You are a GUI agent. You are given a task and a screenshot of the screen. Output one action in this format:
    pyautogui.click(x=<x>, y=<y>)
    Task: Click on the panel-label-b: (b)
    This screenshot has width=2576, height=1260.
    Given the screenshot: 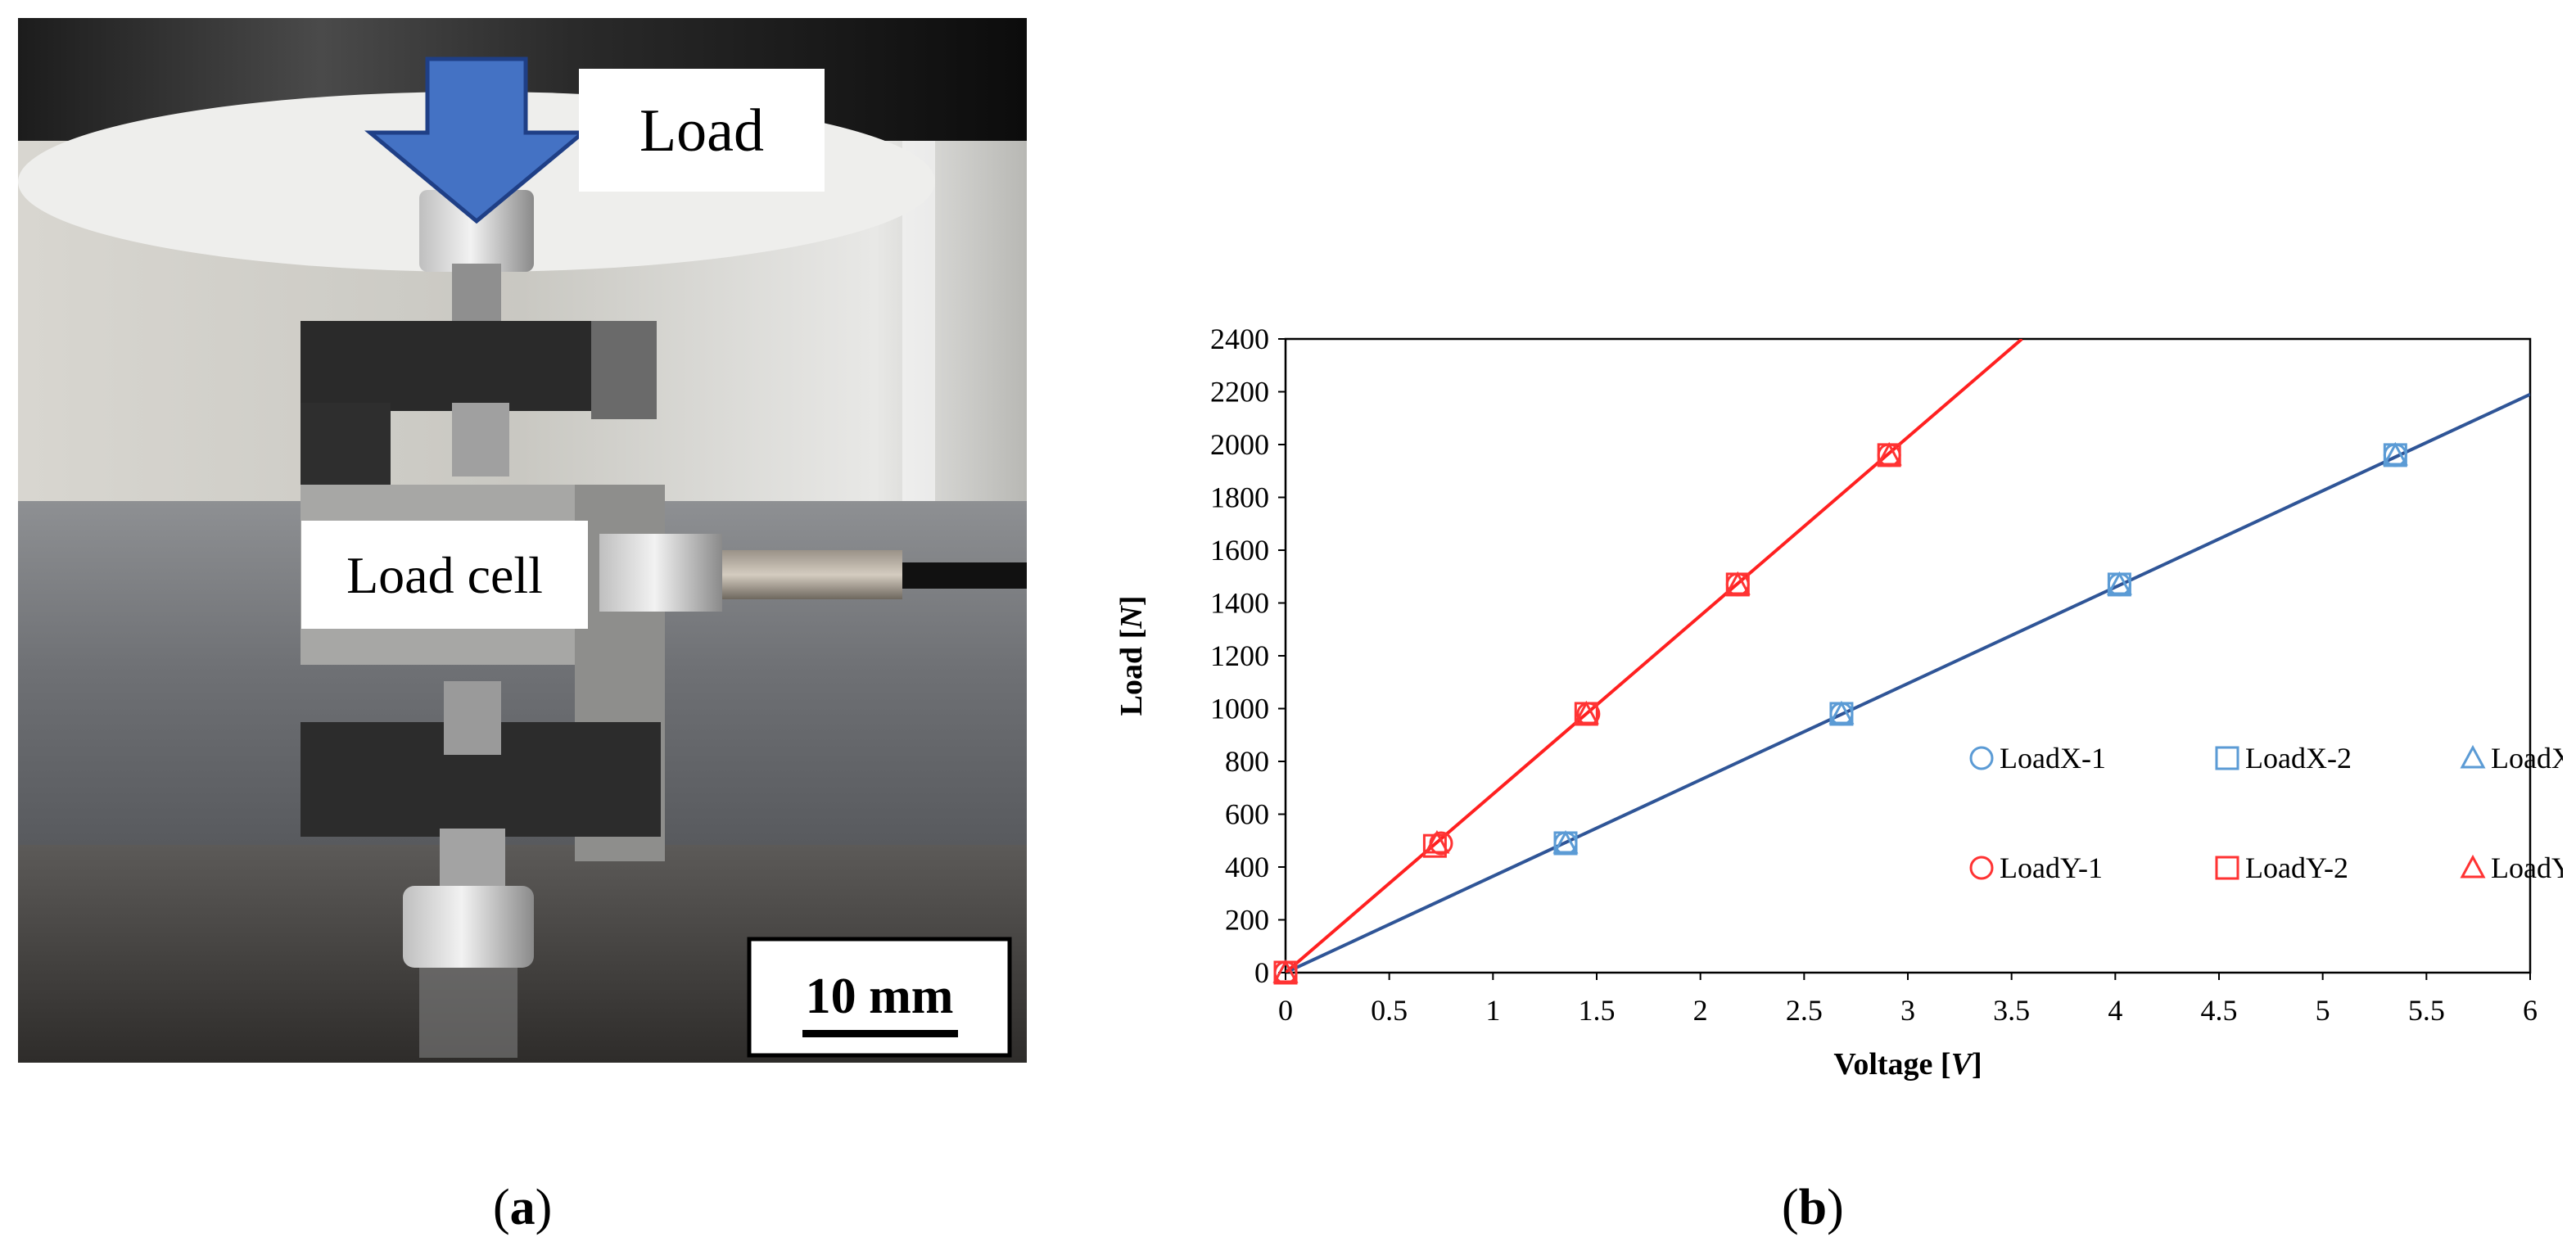 What is the action you would take?
    pyautogui.click(x=1813, y=1208)
    